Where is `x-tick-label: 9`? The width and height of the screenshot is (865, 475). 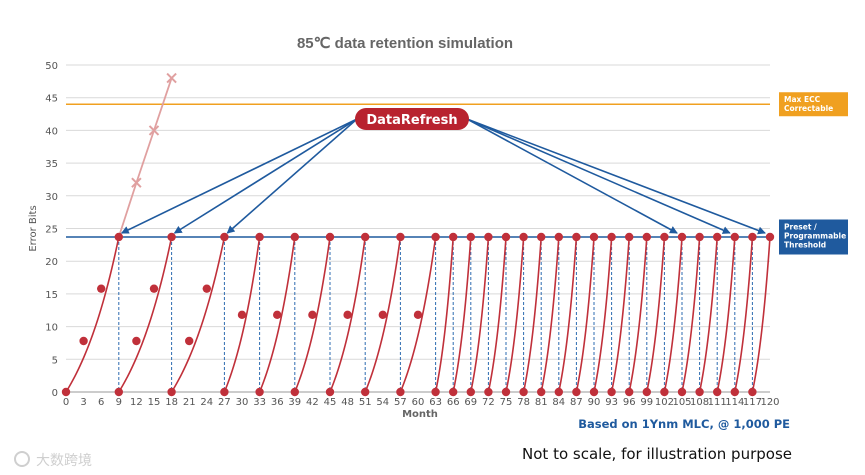 x-tick-label: 9 is located at coordinates (119, 402).